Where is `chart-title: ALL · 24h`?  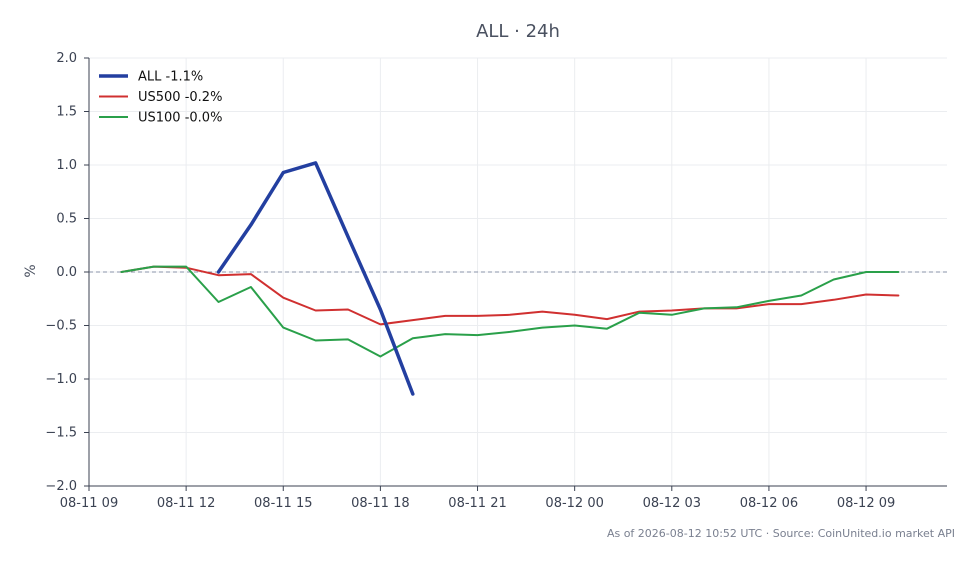
chart-title: ALL · 24h is located at coordinates (518, 31).